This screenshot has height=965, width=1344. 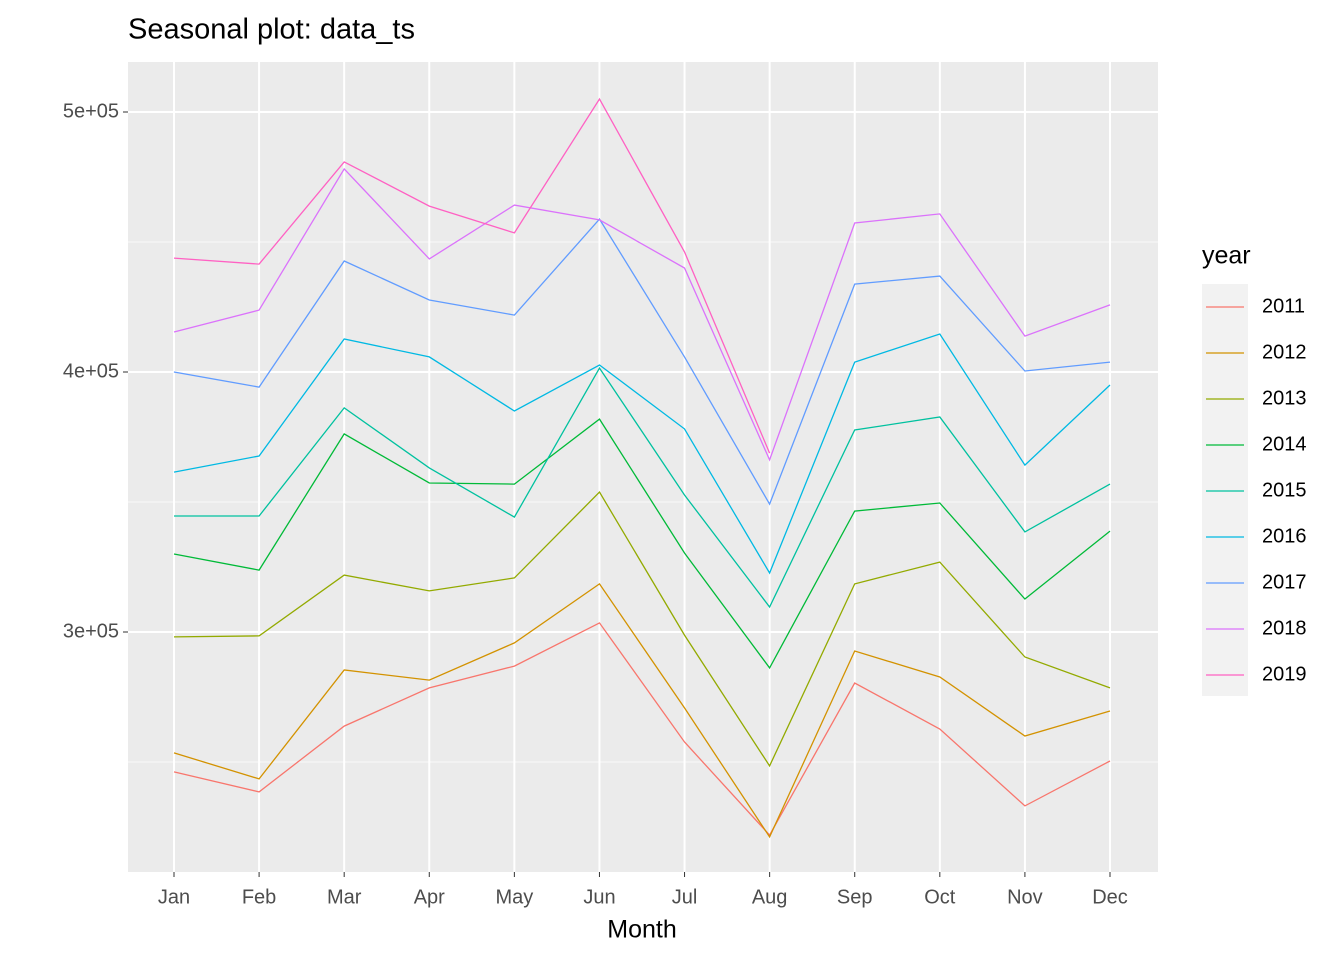 What do you see at coordinates (1226, 256) in the screenshot?
I see `legend-title: year` at bounding box center [1226, 256].